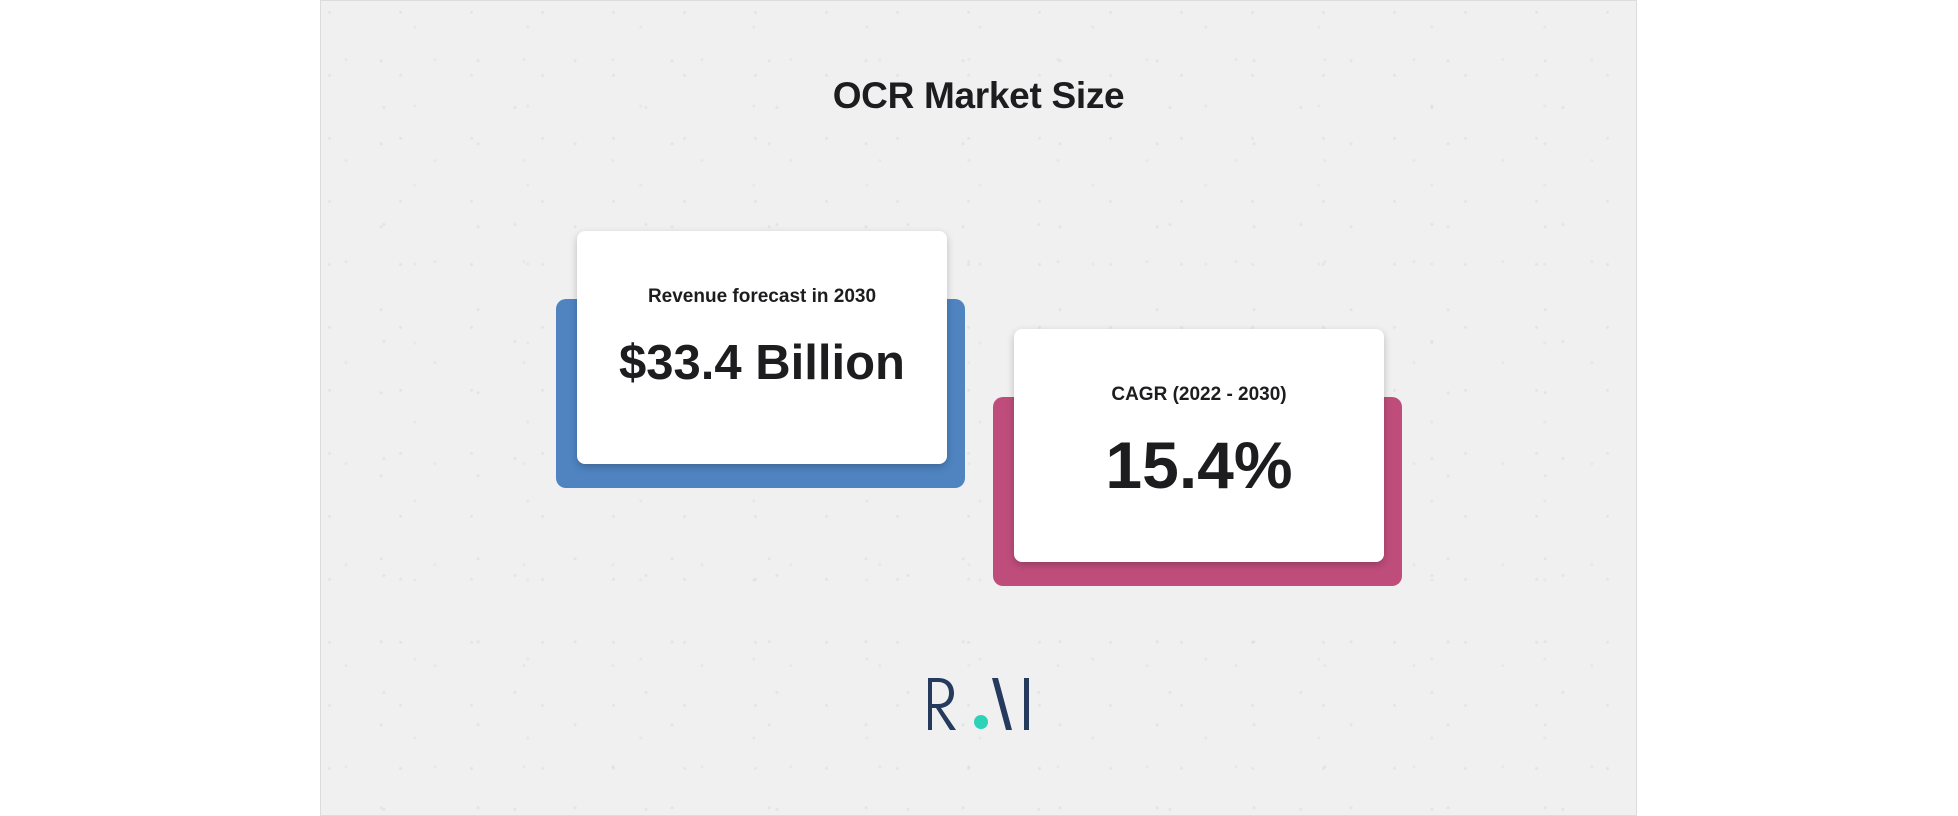  What do you see at coordinates (762, 296) in the screenshot?
I see `revenue-card-label: Revenue forecast in 2030` at bounding box center [762, 296].